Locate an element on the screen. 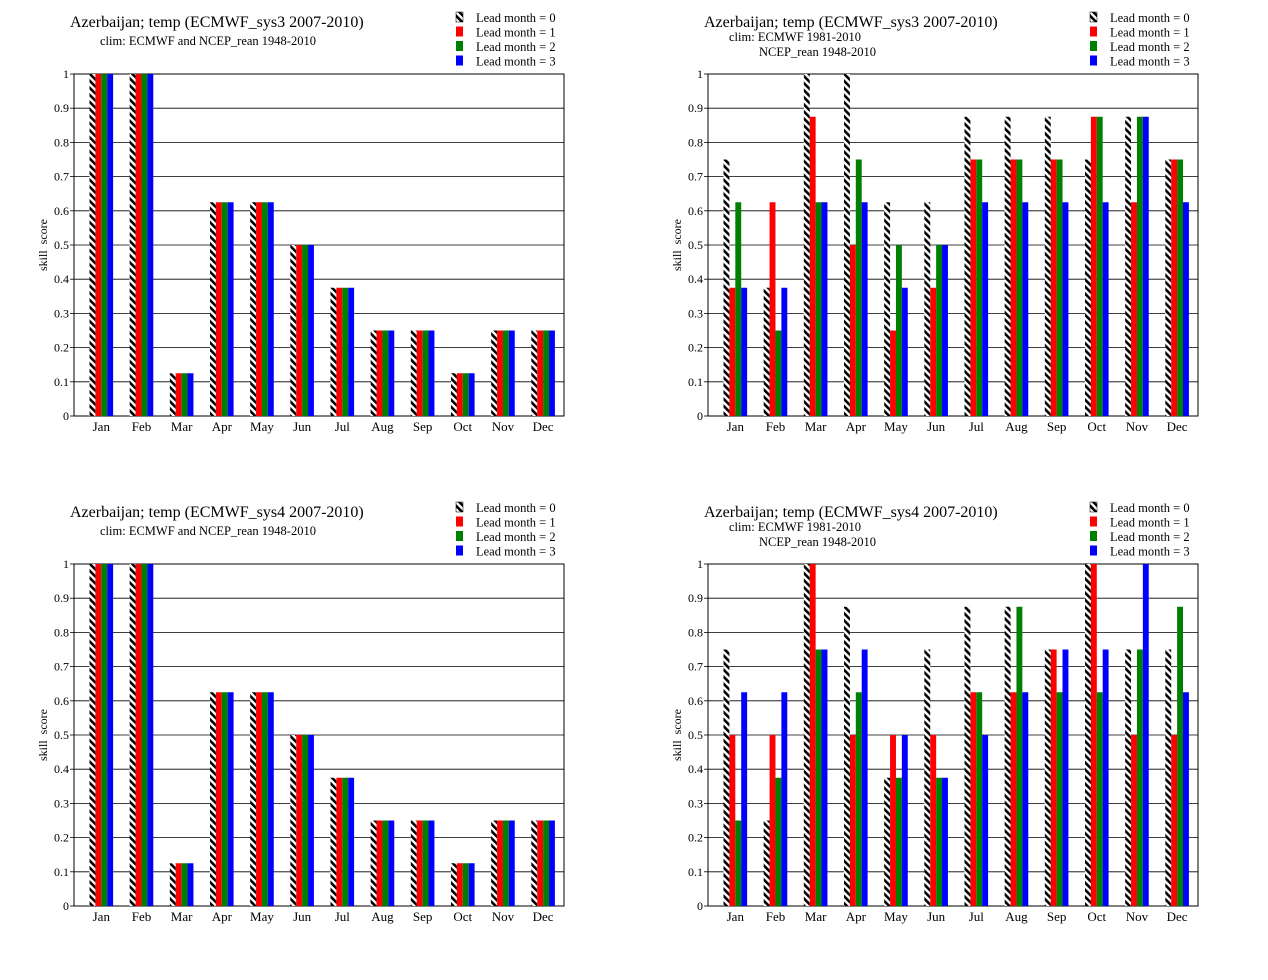  y-tick-label: 0.2 is located at coordinates (695, 348).